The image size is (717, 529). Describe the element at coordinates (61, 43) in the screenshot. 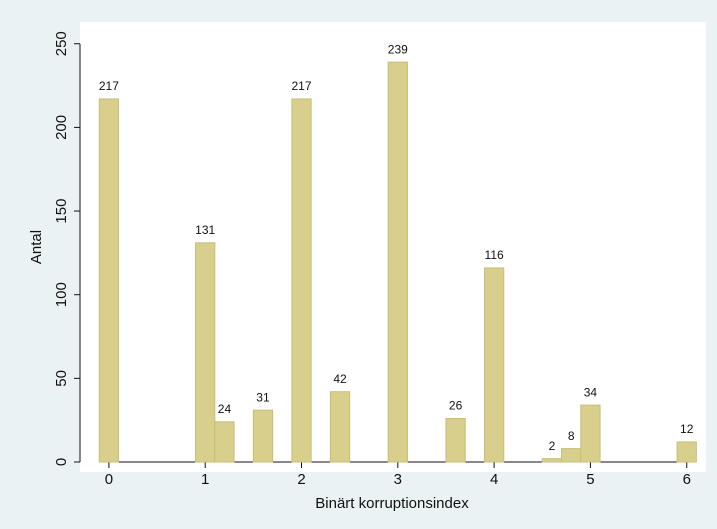

I see `y-tick-label: 250` at that location.